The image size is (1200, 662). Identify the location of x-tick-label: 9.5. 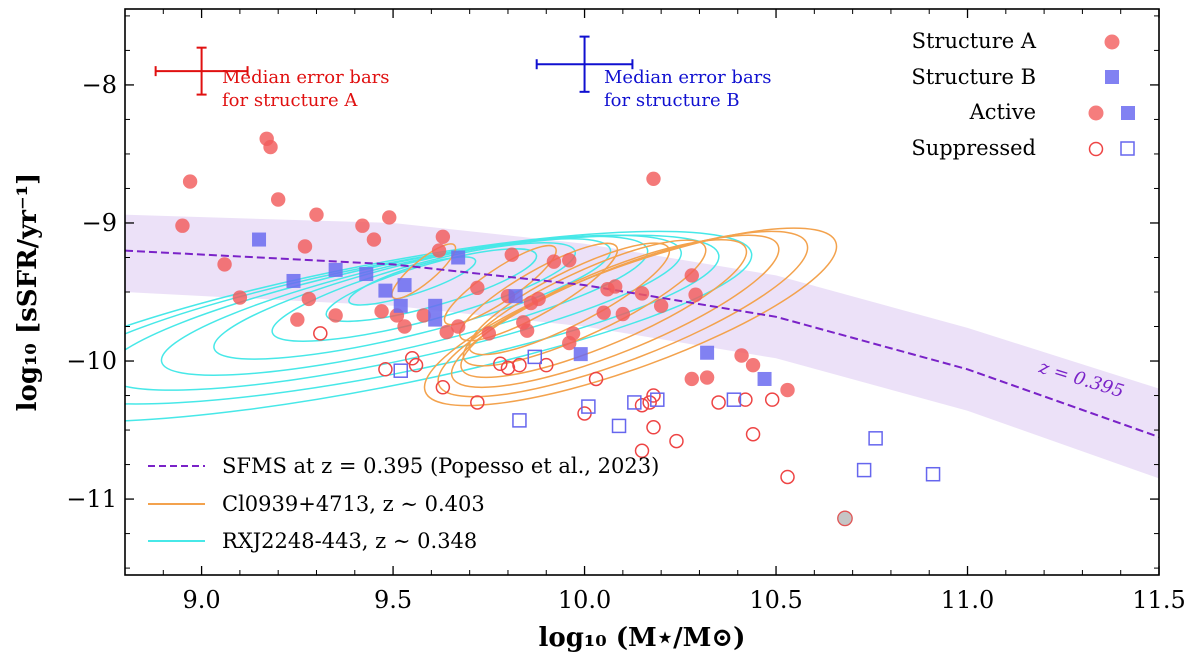
(393, 600).